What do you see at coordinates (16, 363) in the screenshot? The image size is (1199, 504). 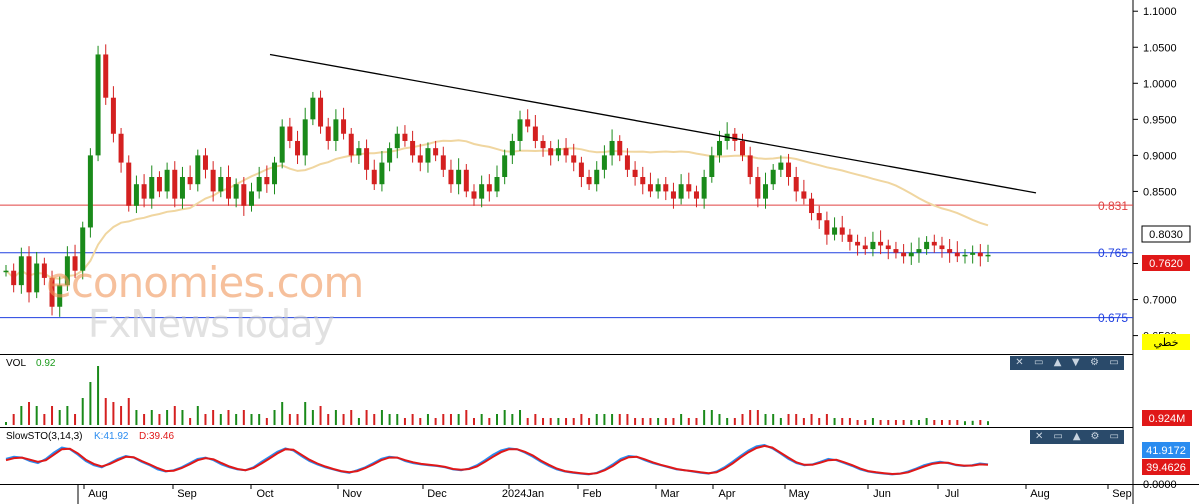 I see `vol-title: VOL` at bounding box center [16, 363].